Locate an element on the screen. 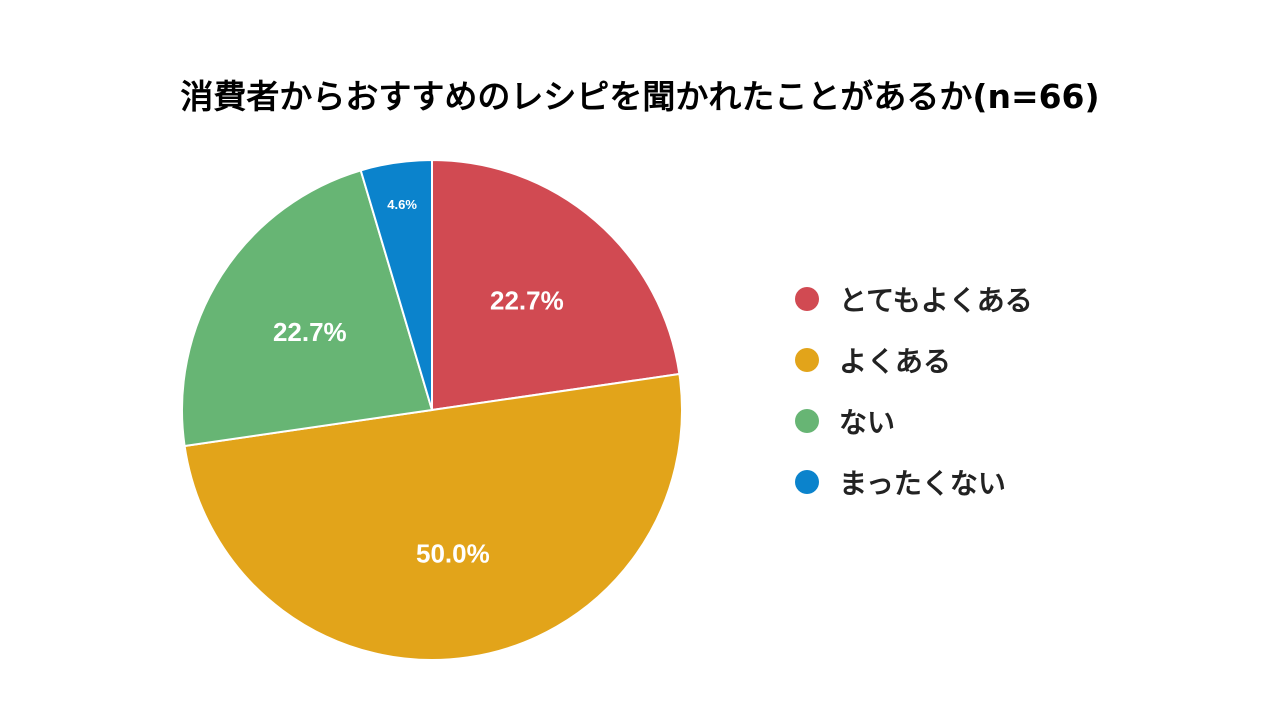 The height and width of the screenshot is (720, 1280). legend-item-1: よくある is located at coordinates (914, 359).